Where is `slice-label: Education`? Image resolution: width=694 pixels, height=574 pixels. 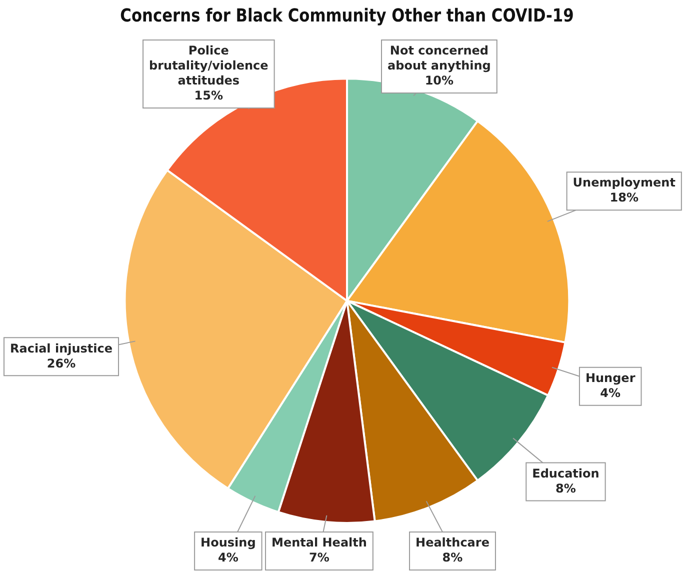 slice-label: Education is located at coordinates (566, 473).